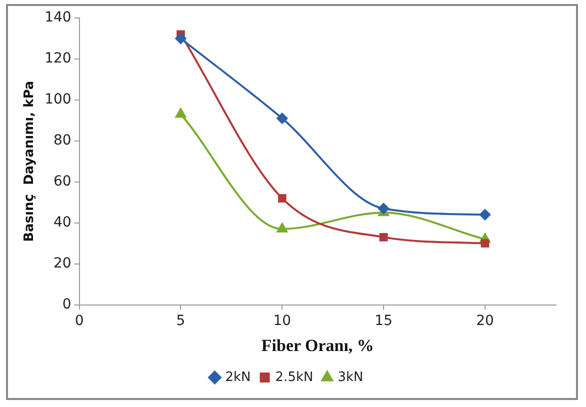 This screenshot has height=407, width=586. I want to click on legend-label: 3kN, so click(351, 377).